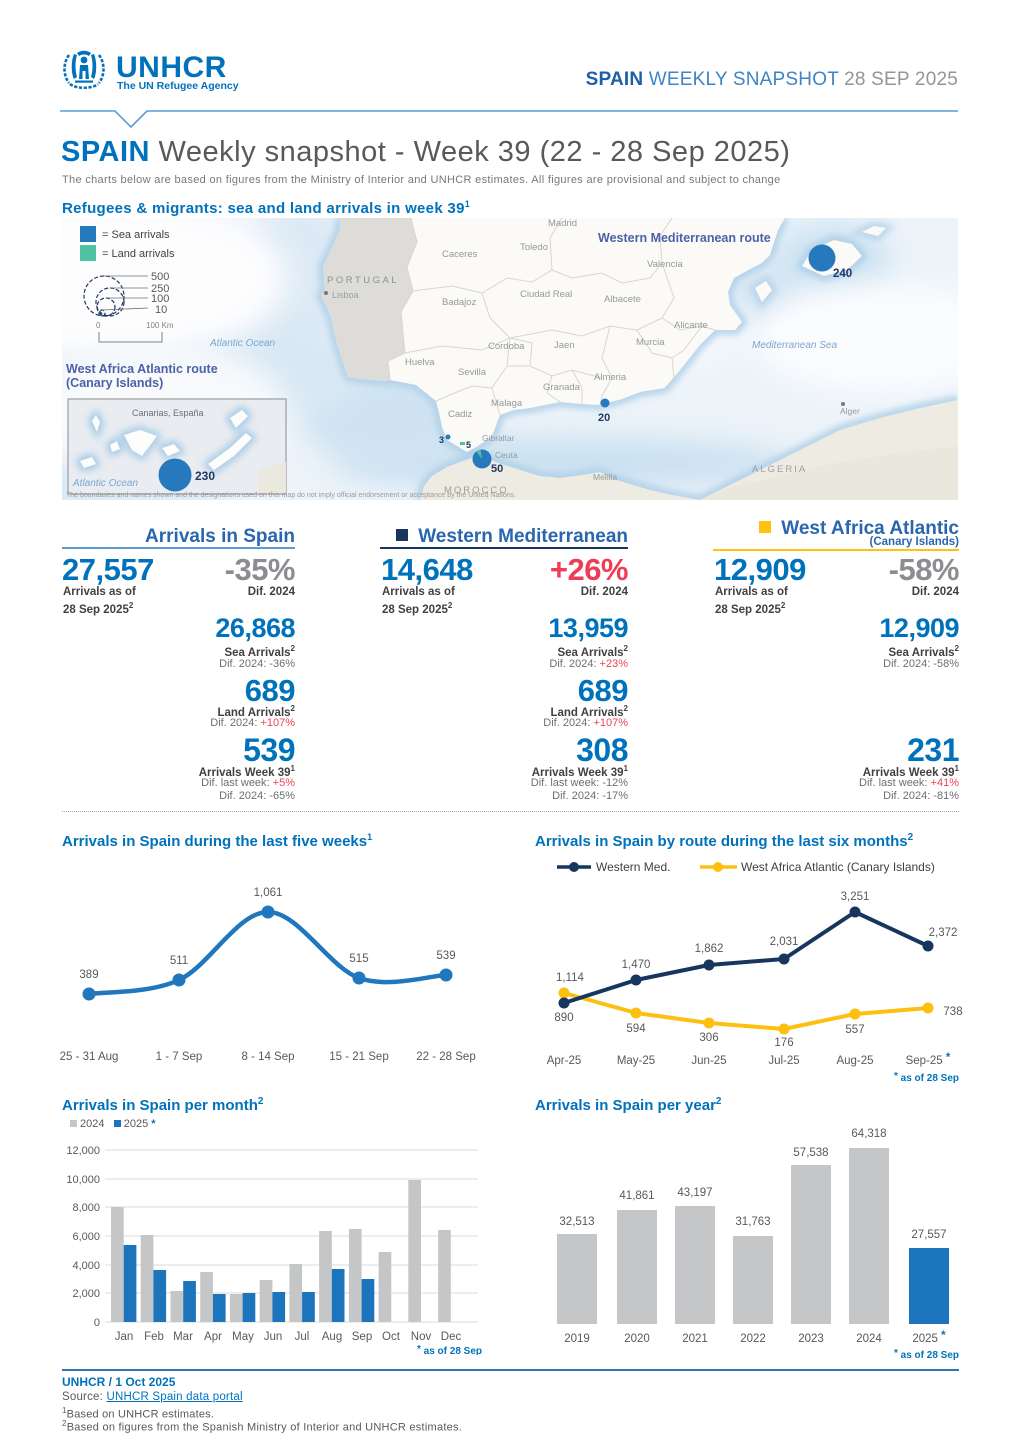 This screenshot has height=1449, width=1024. What do you see at coordinates (86, 1294) in the screenshot?
I see `svg-text: 2,000` at bounding box center [86, 1294].